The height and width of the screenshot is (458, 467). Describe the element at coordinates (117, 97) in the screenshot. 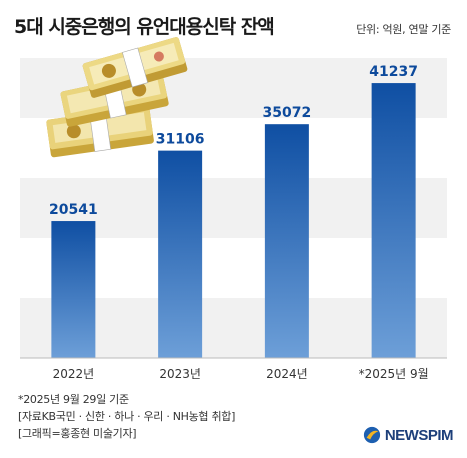

I see `korean-won-bill-stack-icon` at that location.